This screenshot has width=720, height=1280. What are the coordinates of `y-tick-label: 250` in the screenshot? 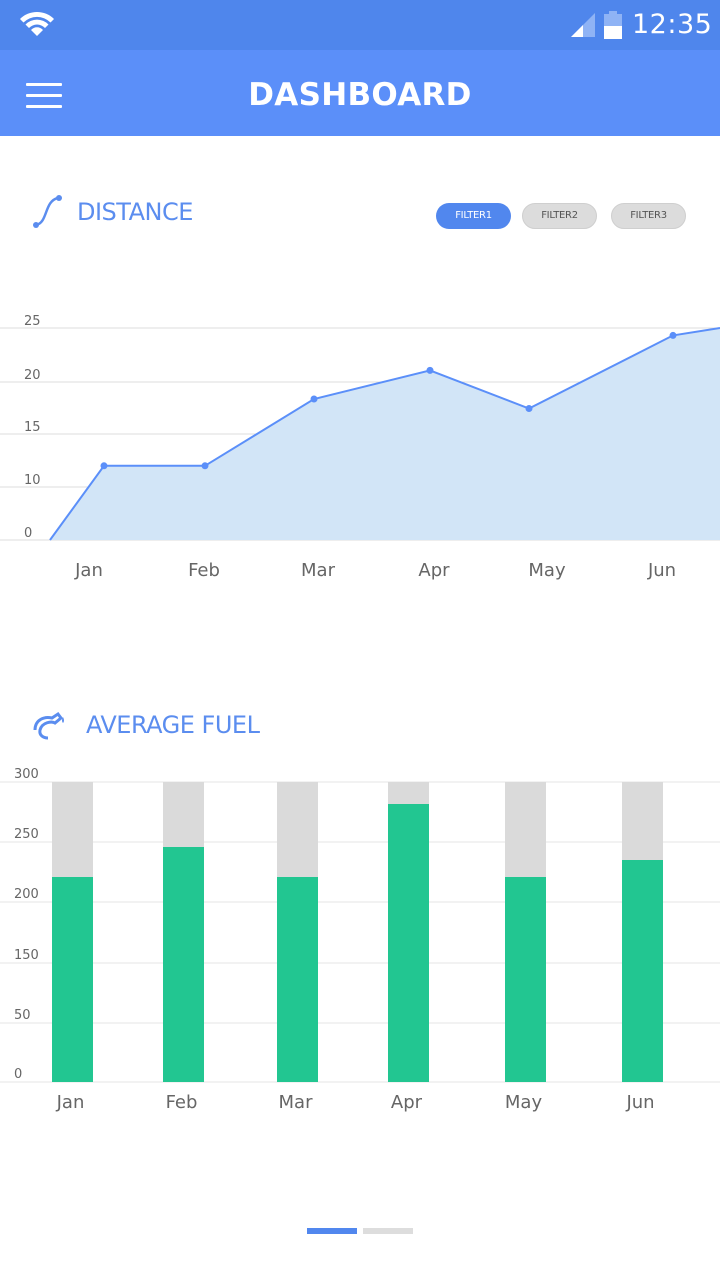 It's located at (26, 834).